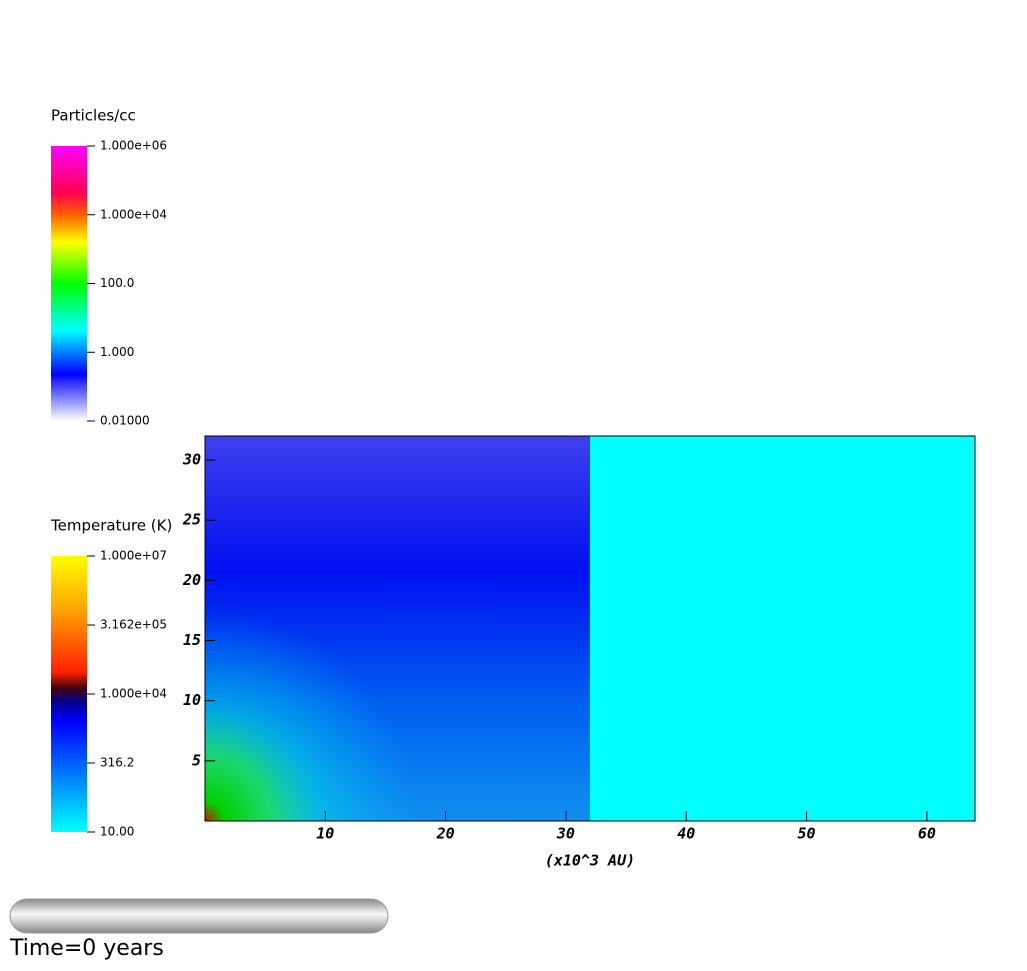 This screenshot has width=1027, height=971. What do you see at coordinates (445, 834) in the screenshot?
I see `x-tick-label: 20` at bounding box center [445, 834].